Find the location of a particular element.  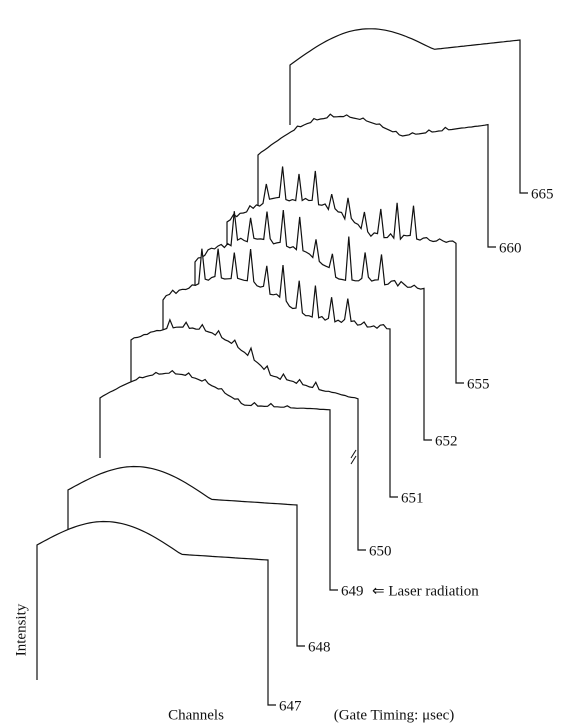

gate-timing-label: 651 is located at coordinates (412, 498).